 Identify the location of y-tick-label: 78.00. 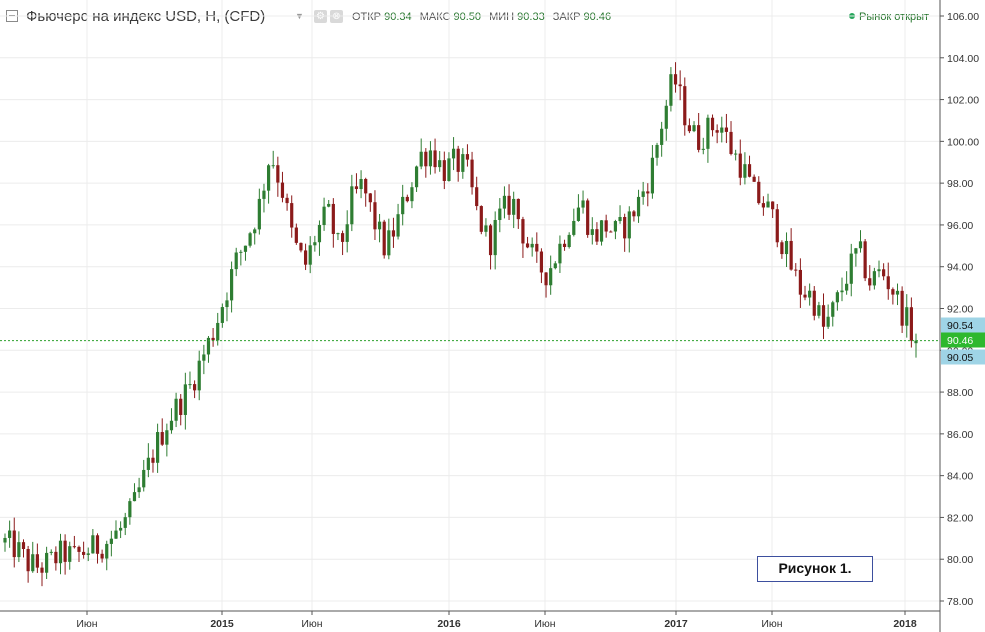
(960, 602).